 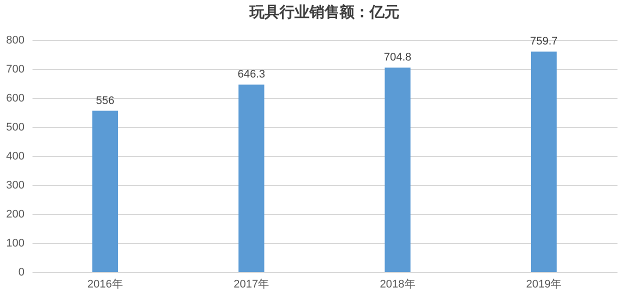 What do you see at coordinates (544, 42) in the screenshot?
I see `data-label: 759.7` at bounding box center [544, 42].